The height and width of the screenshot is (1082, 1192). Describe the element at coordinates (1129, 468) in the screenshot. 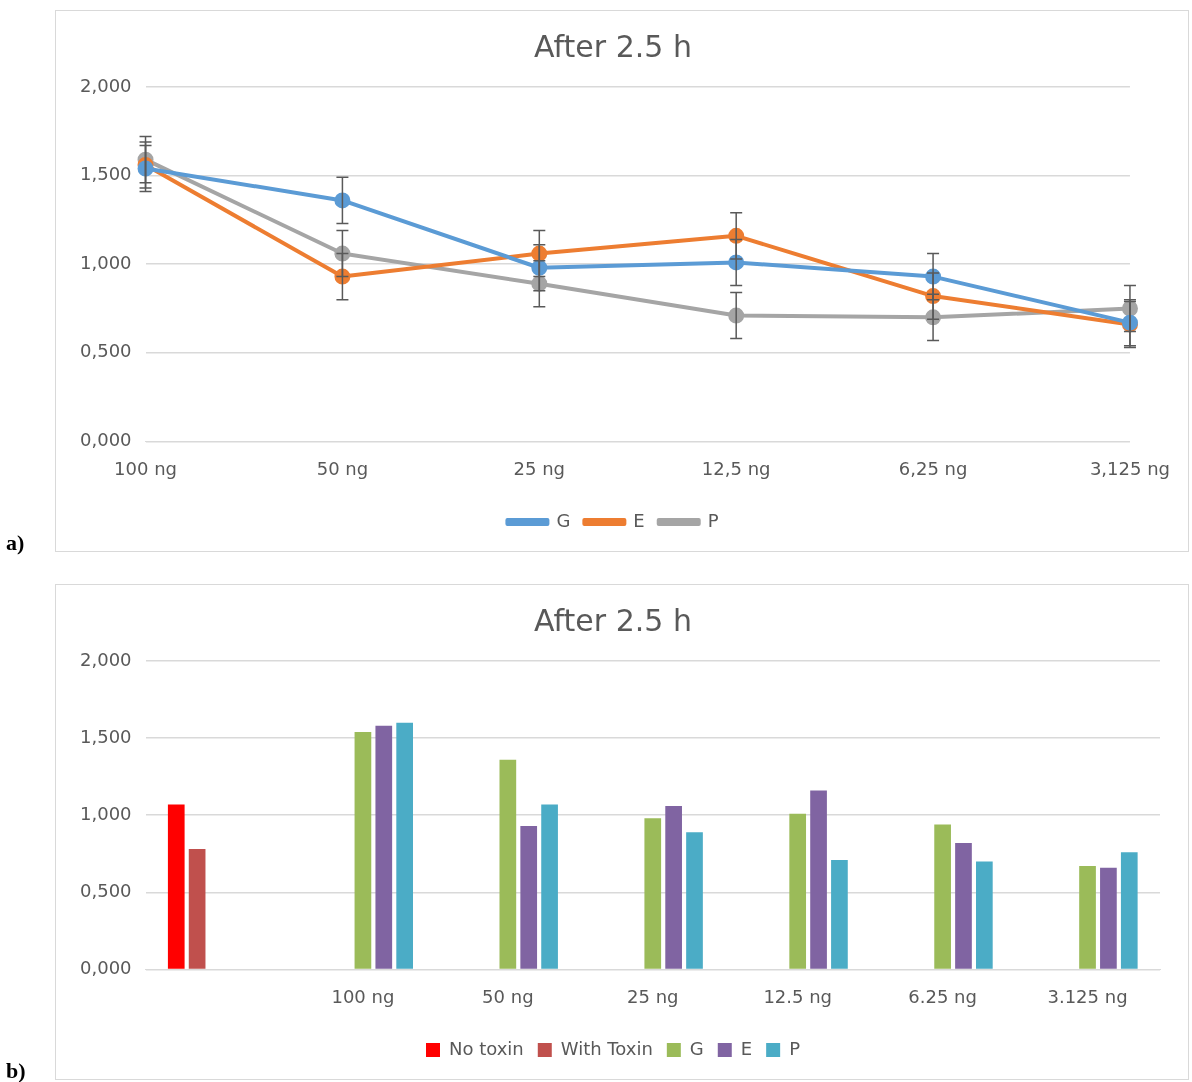

I see `x-tick-label: 3,125 ng` at that location.